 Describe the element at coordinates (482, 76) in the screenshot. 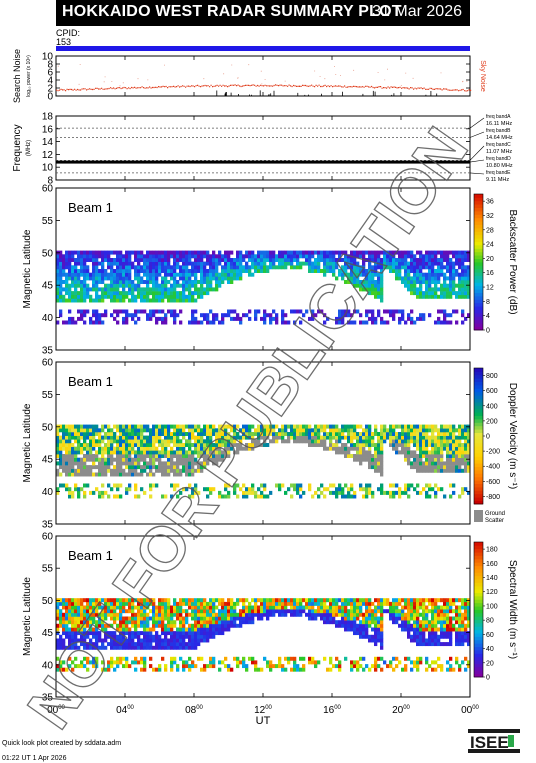

I see `noise-right-label: Sky Noise` at that location.